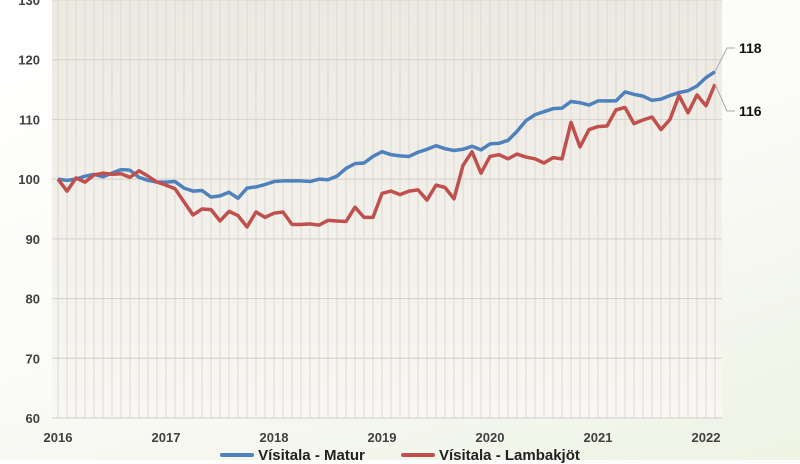 This screenshot has width=800, height=464. I want to click on legend-label-lambakjot: Vísitala - Lambakjöt, so click(509, 455).